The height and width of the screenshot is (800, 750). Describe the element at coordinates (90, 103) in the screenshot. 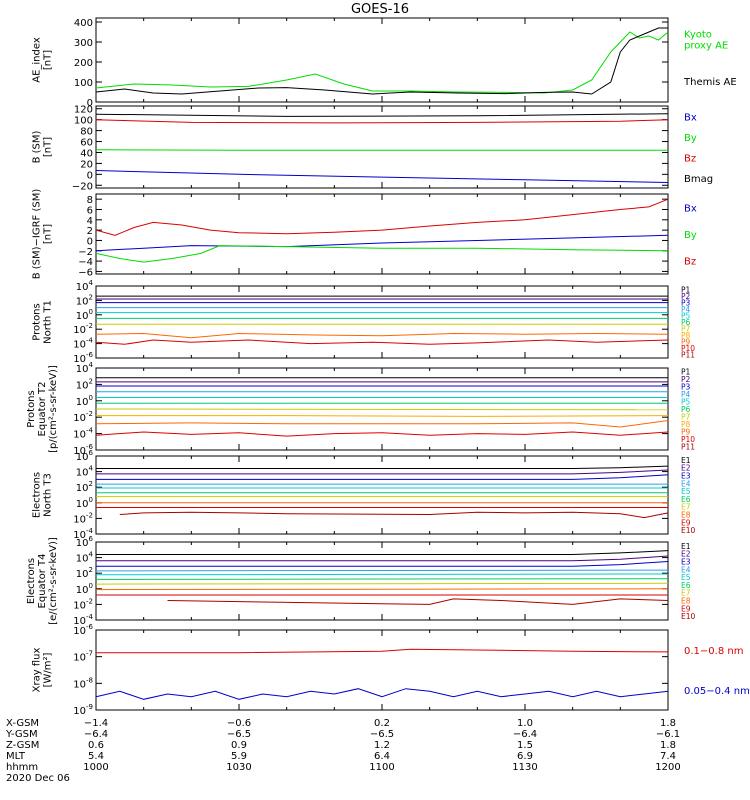

I see `y-tick-label: 0` at that location.